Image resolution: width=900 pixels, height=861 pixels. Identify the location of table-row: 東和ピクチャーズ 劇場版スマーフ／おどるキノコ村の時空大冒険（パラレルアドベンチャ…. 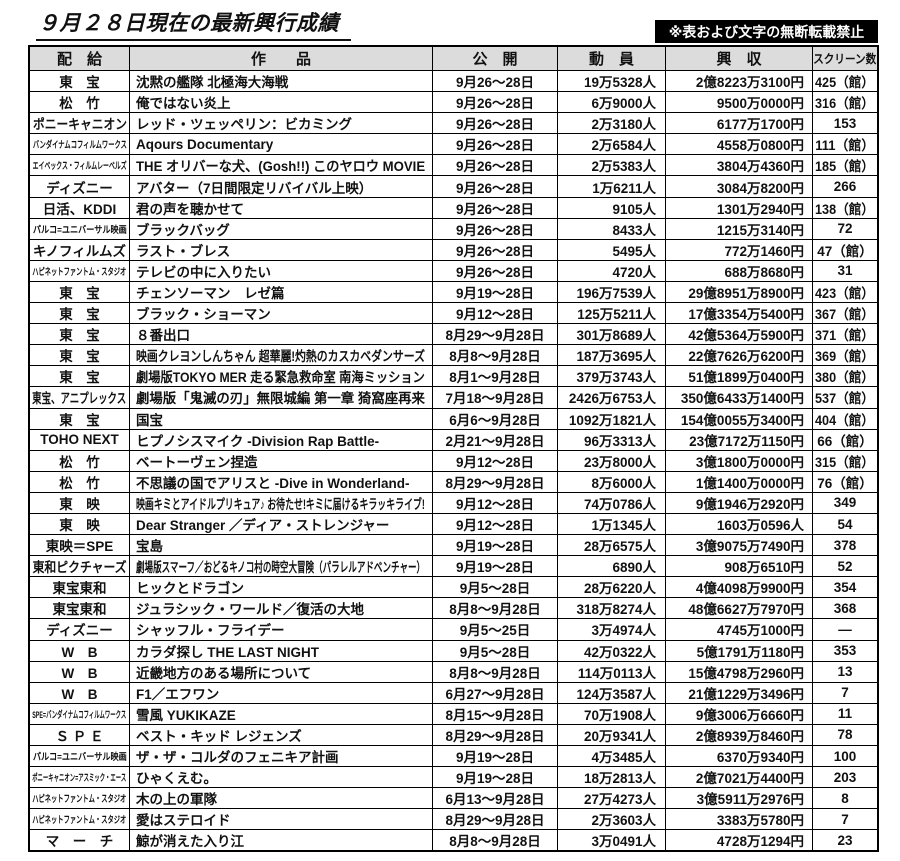
(453, 567).